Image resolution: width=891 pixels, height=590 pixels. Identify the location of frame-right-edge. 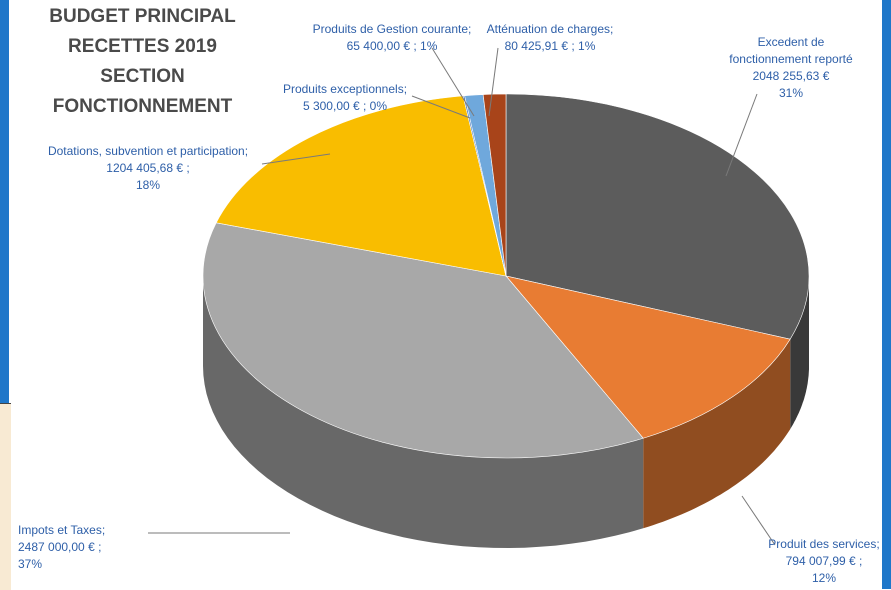
(886, 294).